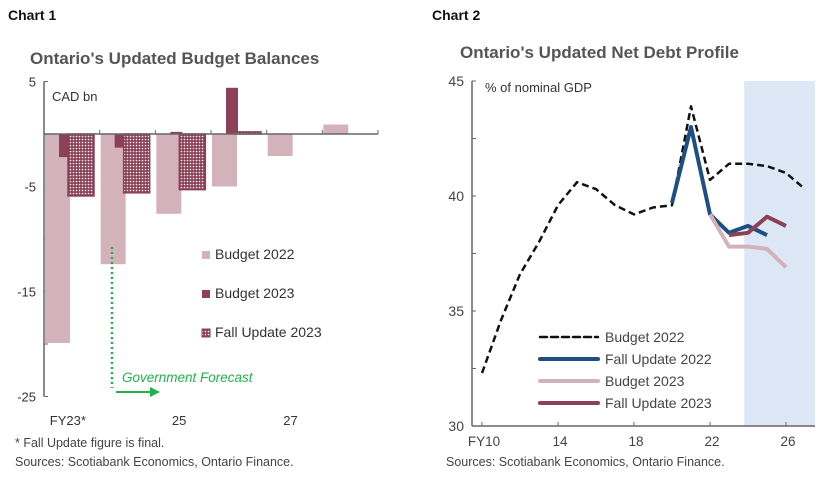 This screenshot has height=483, width=828. What do you see at coordinates (32, 15) in the screenshot?
I see `chart1-label: Chart 1` at bounding box center [32, 15].